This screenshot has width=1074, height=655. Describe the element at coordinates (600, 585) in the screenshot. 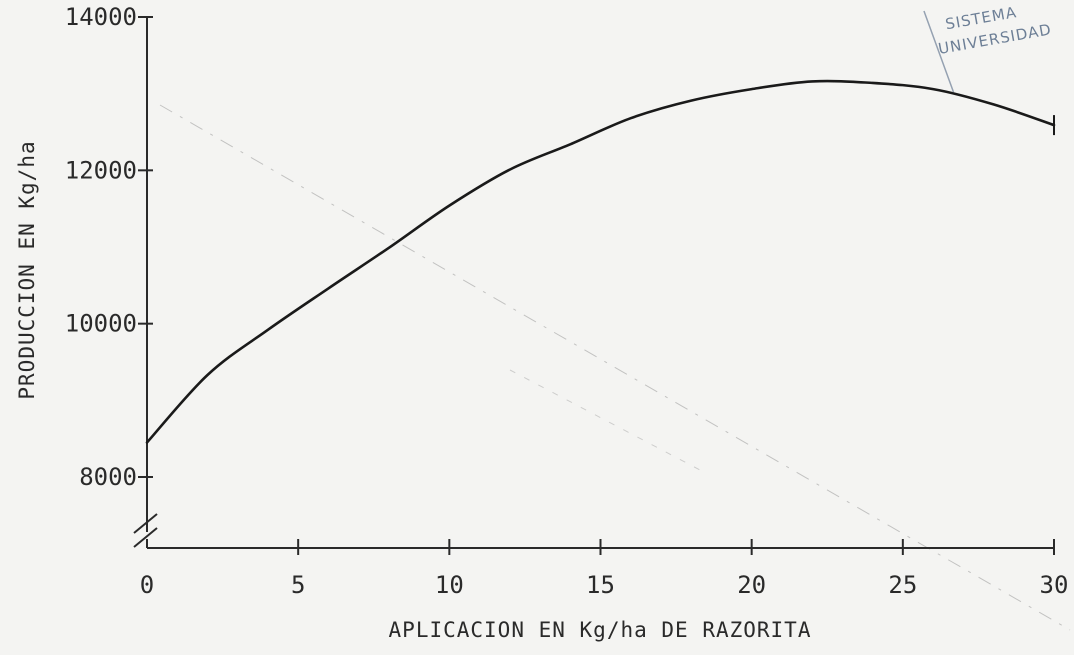

I see `x-tick-label-15: 15` at that location.